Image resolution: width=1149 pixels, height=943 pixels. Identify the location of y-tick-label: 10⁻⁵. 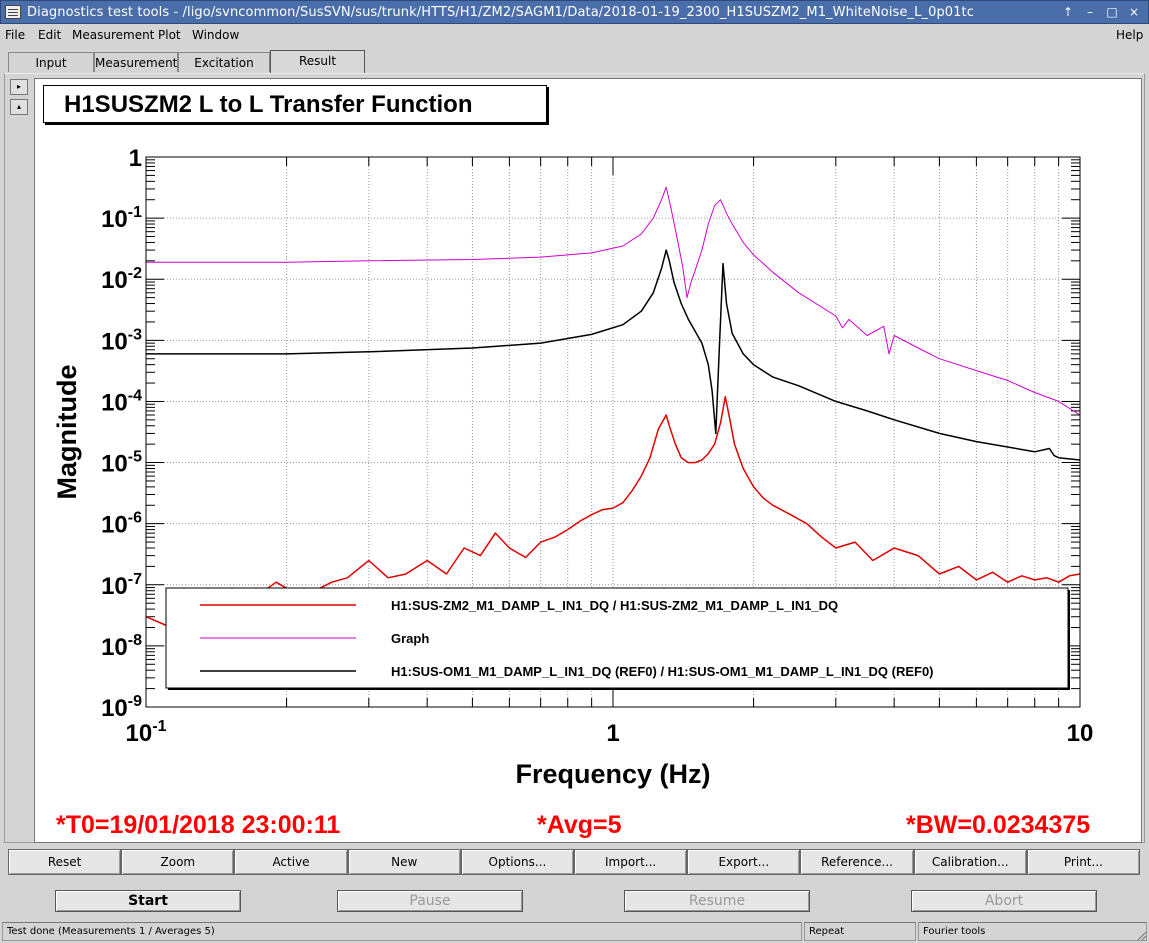
(121, 463).